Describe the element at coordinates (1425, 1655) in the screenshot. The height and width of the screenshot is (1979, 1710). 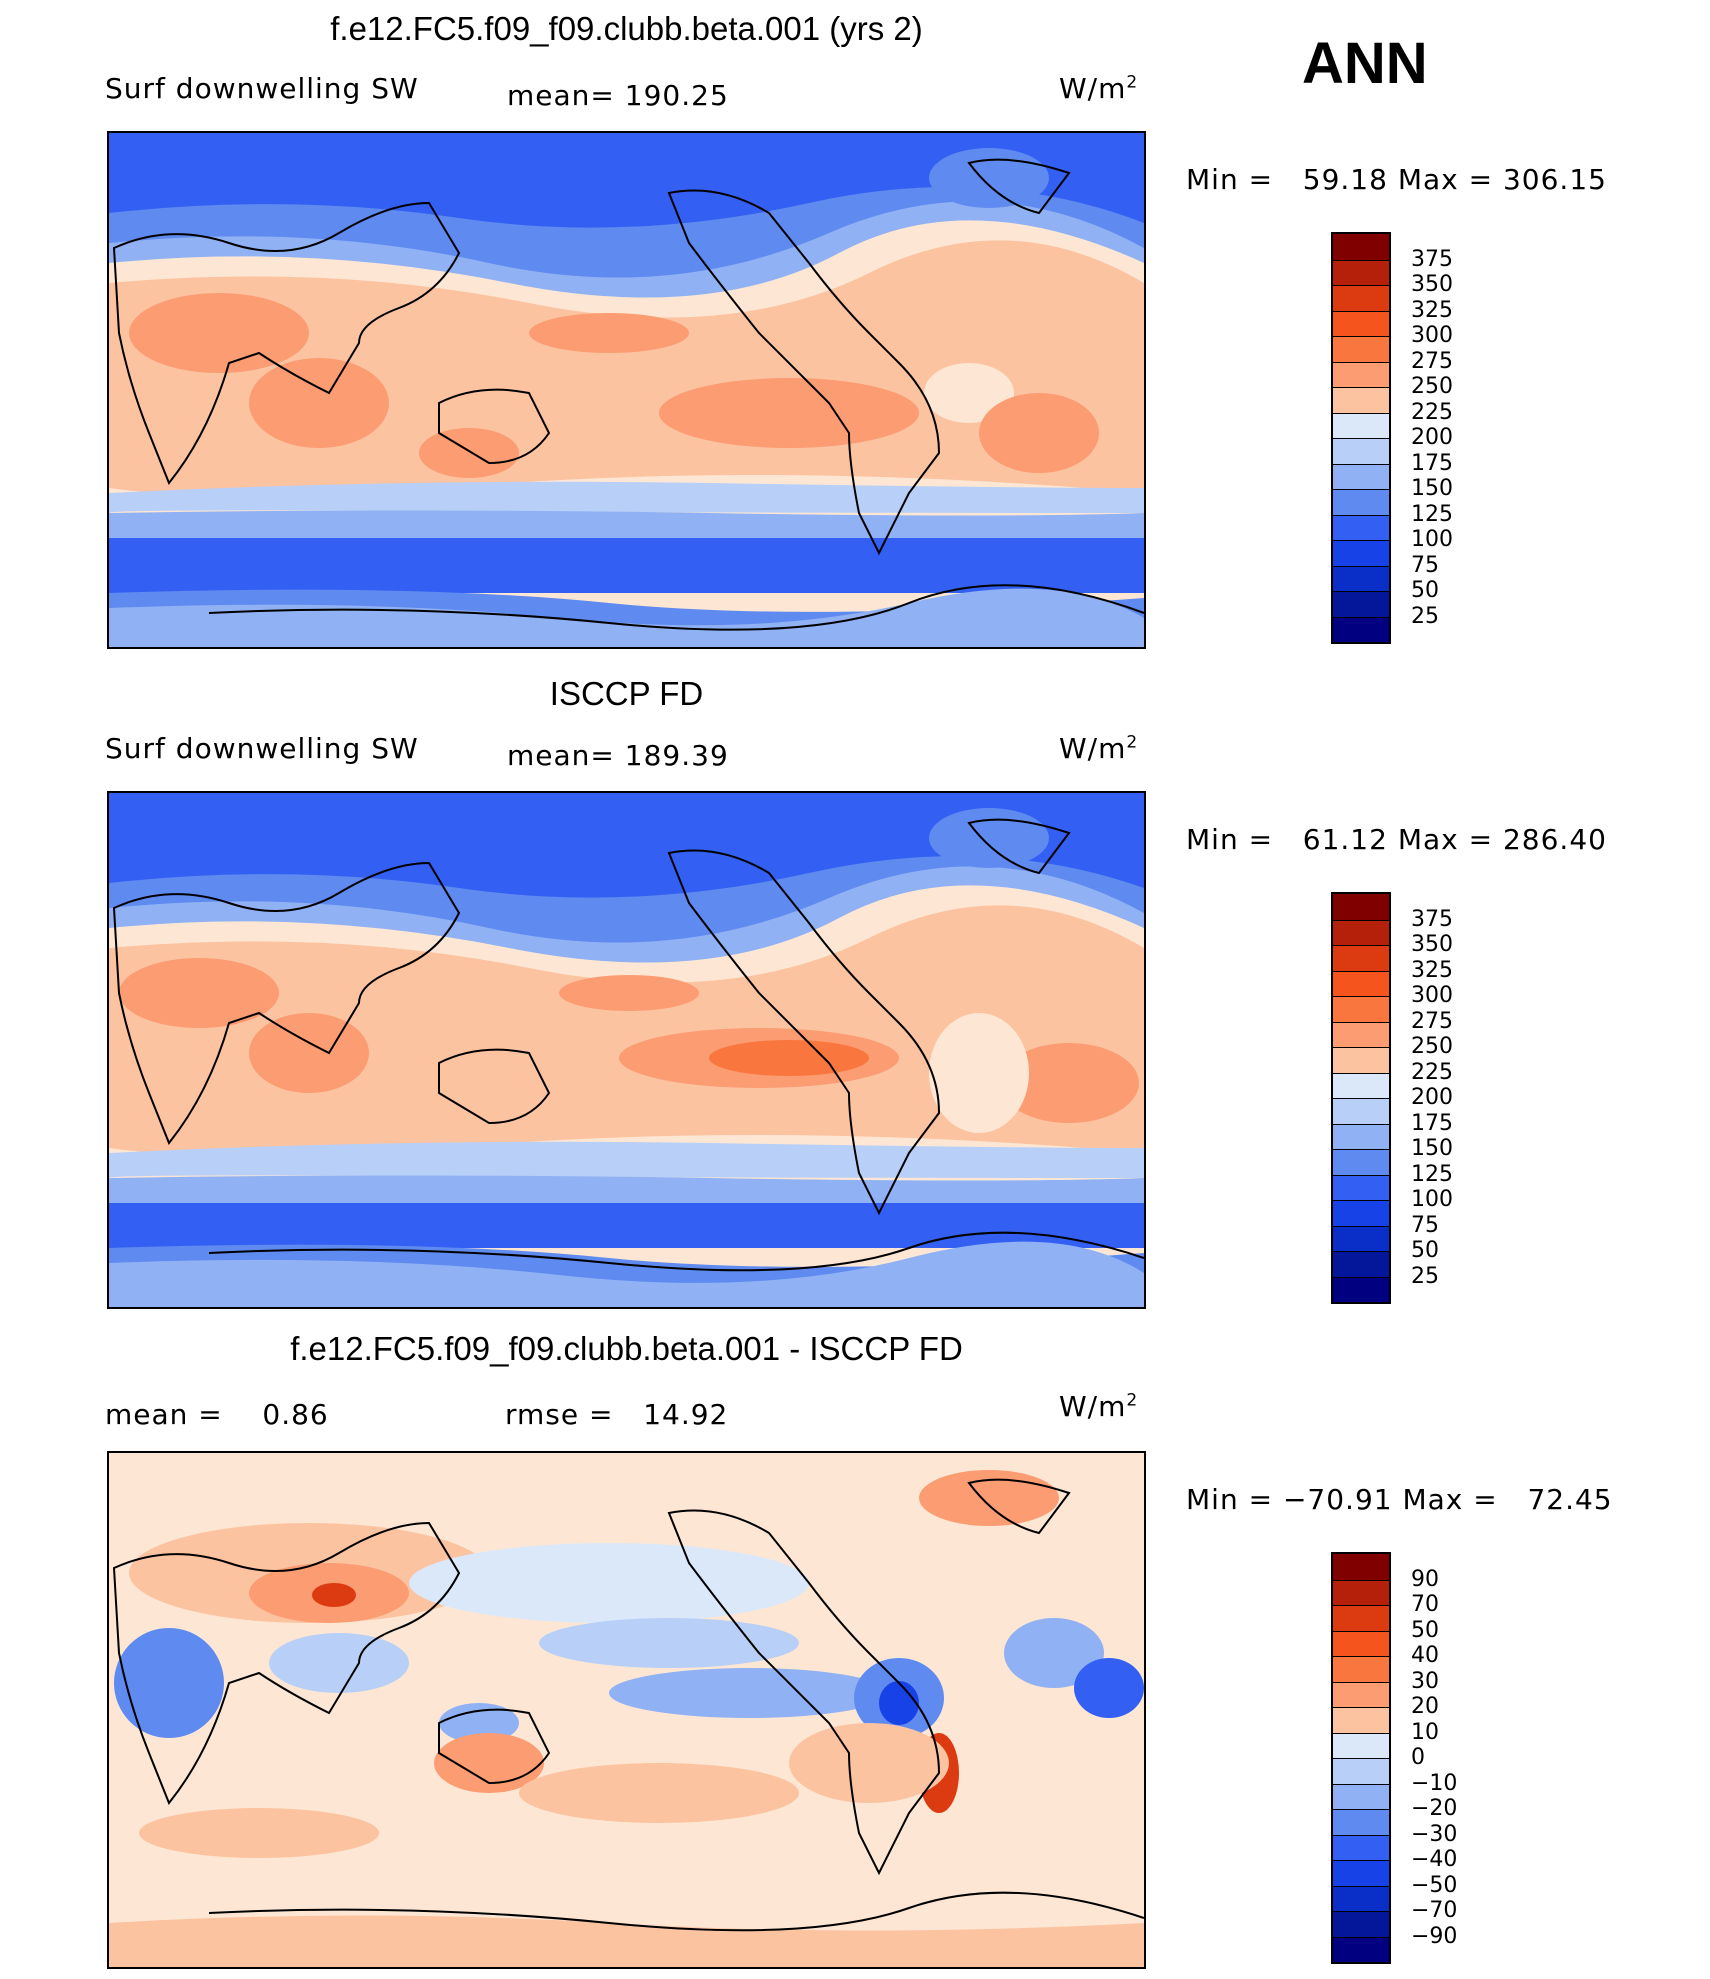
I see `colorbar-tick-label: 40` at that location.